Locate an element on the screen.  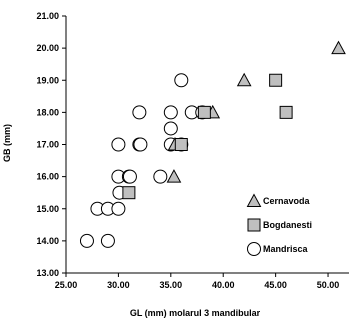
x-tick-label: 25.00 is located at coordinates (66, 285).